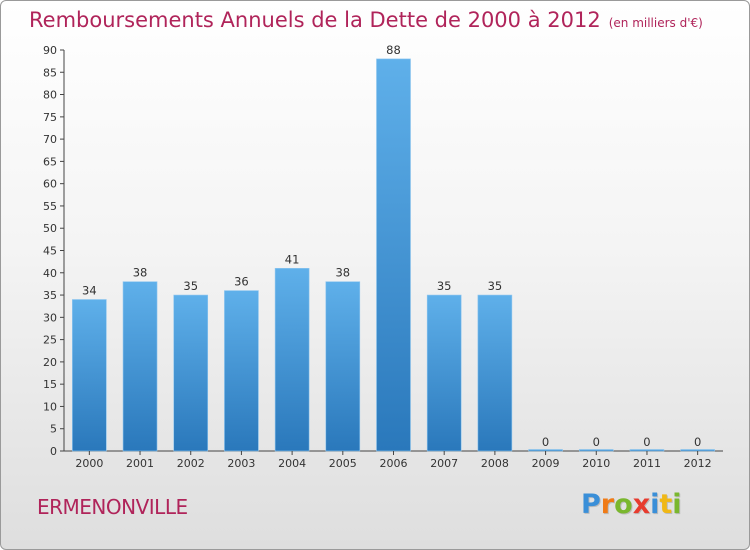 This screenshot has width=750, height=550. I want to click on y-tick-label: 5, so click(53, 429).